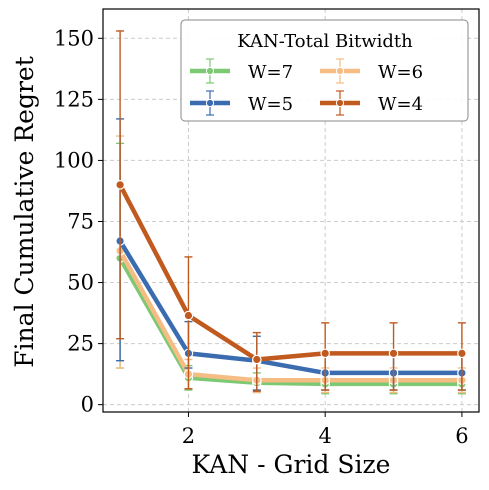 The width and height of the screenshot is (489, 490). What do you see at coordinates (400, 72) in the screenshot?
I see `legend-label: W=6` at bounding box center [400, 72].